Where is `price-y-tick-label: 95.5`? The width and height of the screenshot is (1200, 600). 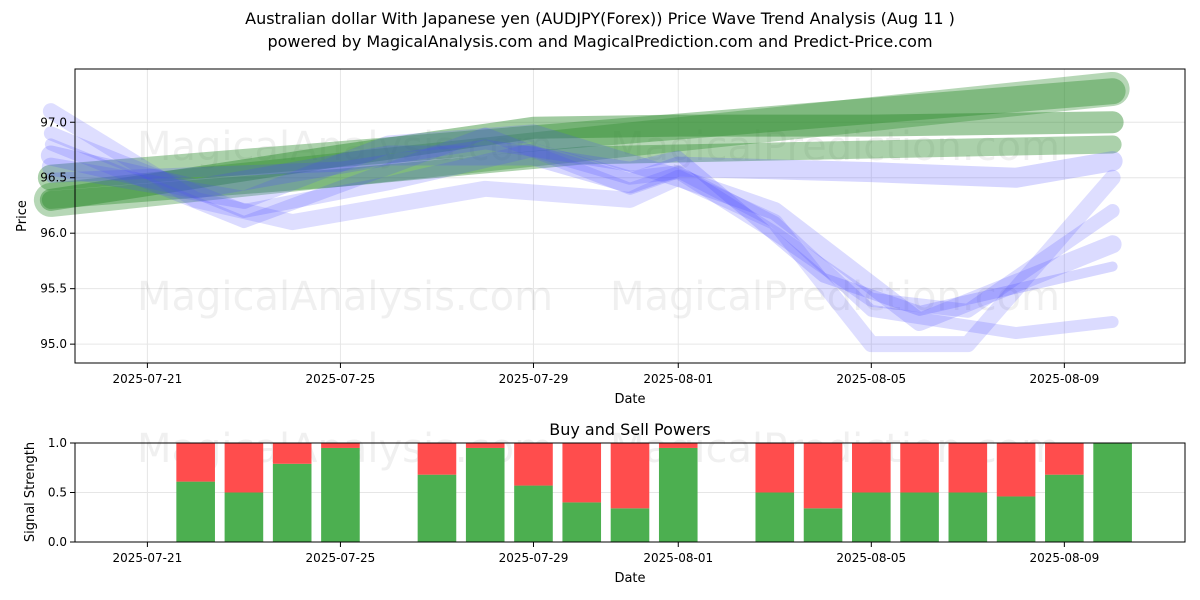 price-y-tick-label: 95.5 is located at coordinates (53, 289).